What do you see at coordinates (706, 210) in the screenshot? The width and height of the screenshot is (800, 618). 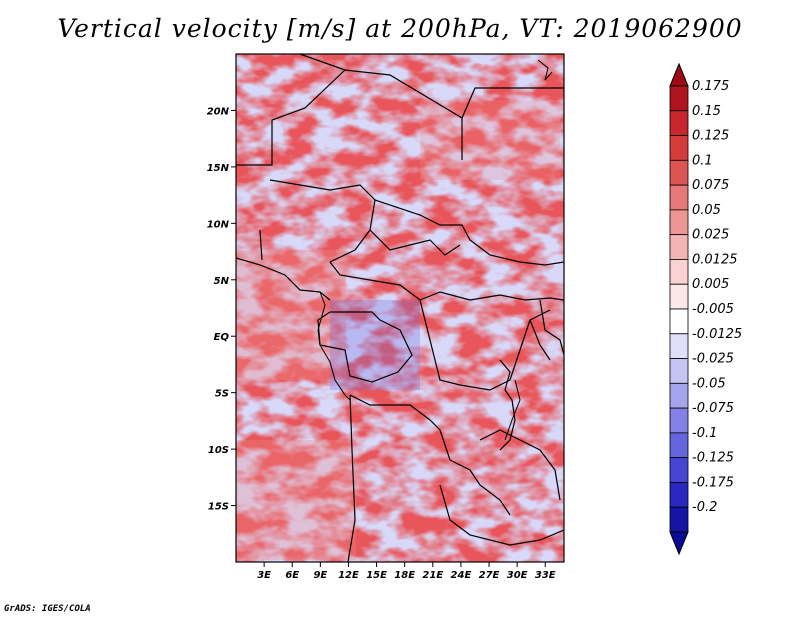 I see `colorbar-label: 0.05` at bounding box center [706, 210].